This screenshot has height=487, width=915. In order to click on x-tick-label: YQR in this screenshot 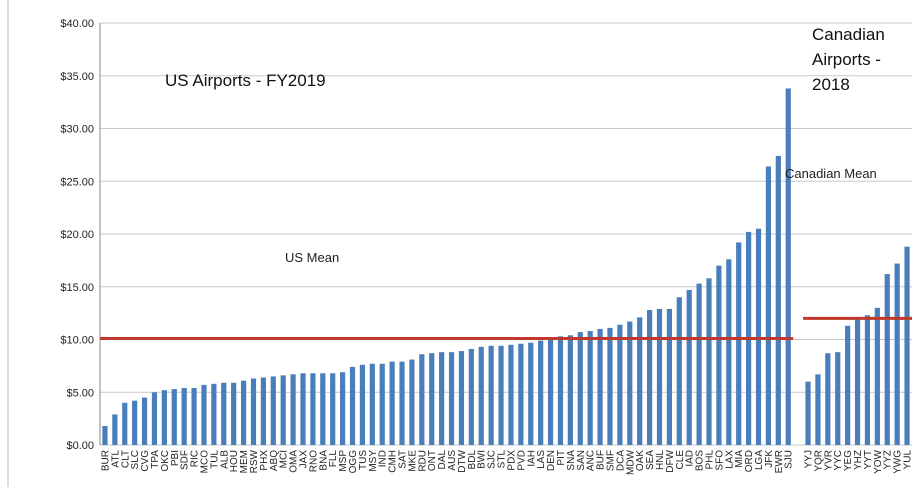, I will do `click(818, 461)`.